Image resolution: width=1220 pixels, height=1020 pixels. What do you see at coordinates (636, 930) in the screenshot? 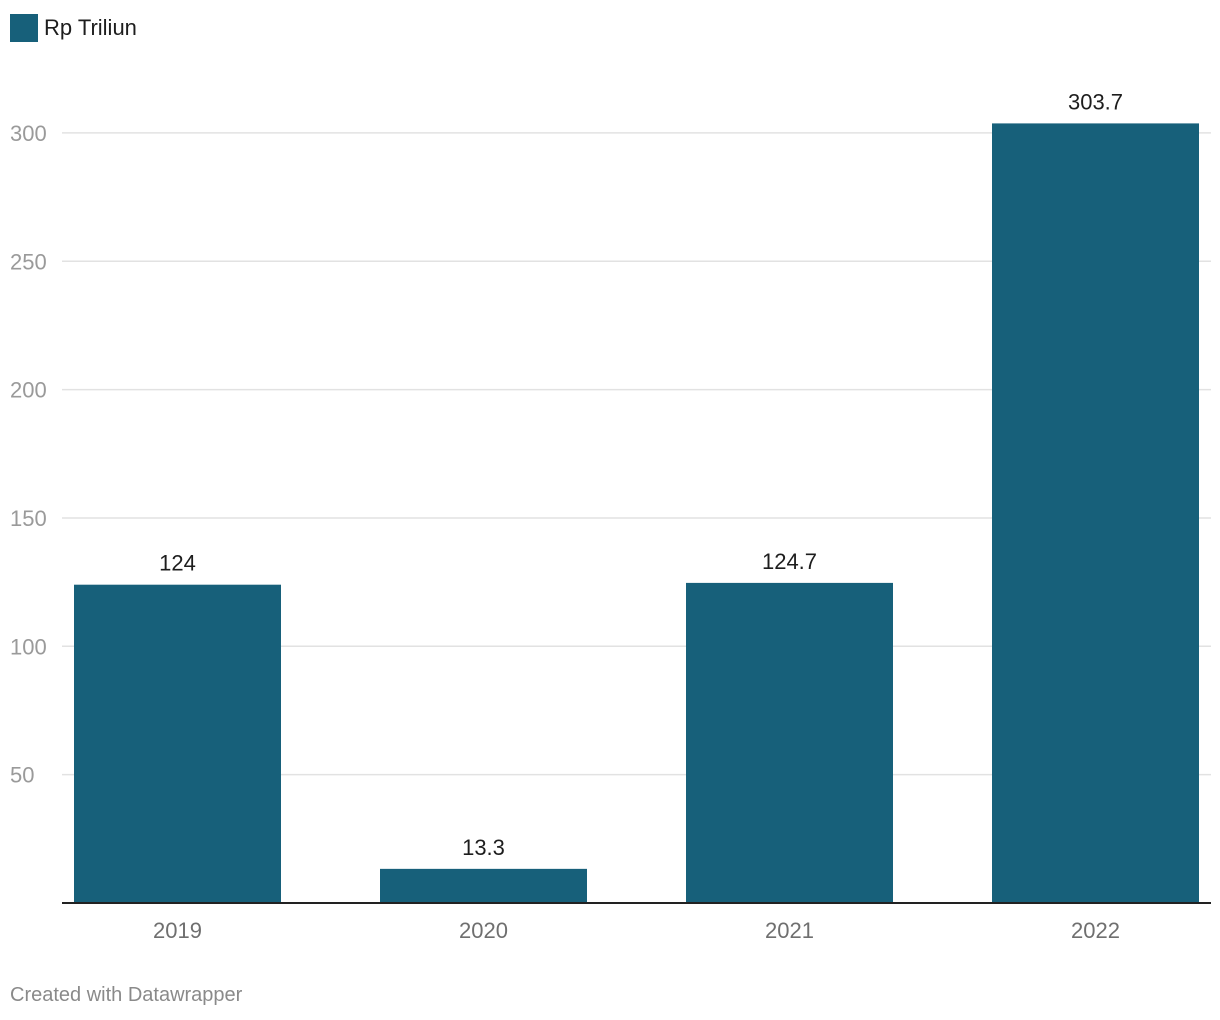
I see `x-axis-ticks: 2019 2020 2021 2022` at bounding box center [636, 930].